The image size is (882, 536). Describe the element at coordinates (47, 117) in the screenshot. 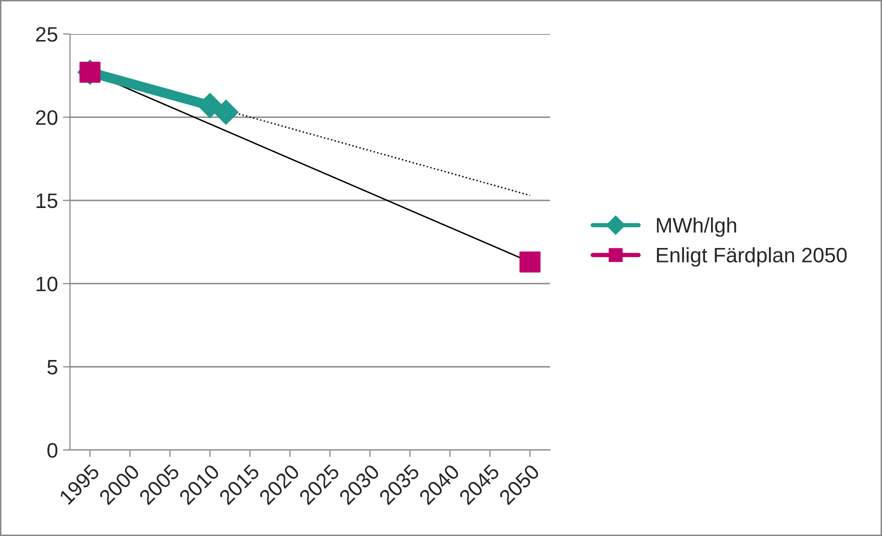

I see `y-tick-label: 20` at that location.